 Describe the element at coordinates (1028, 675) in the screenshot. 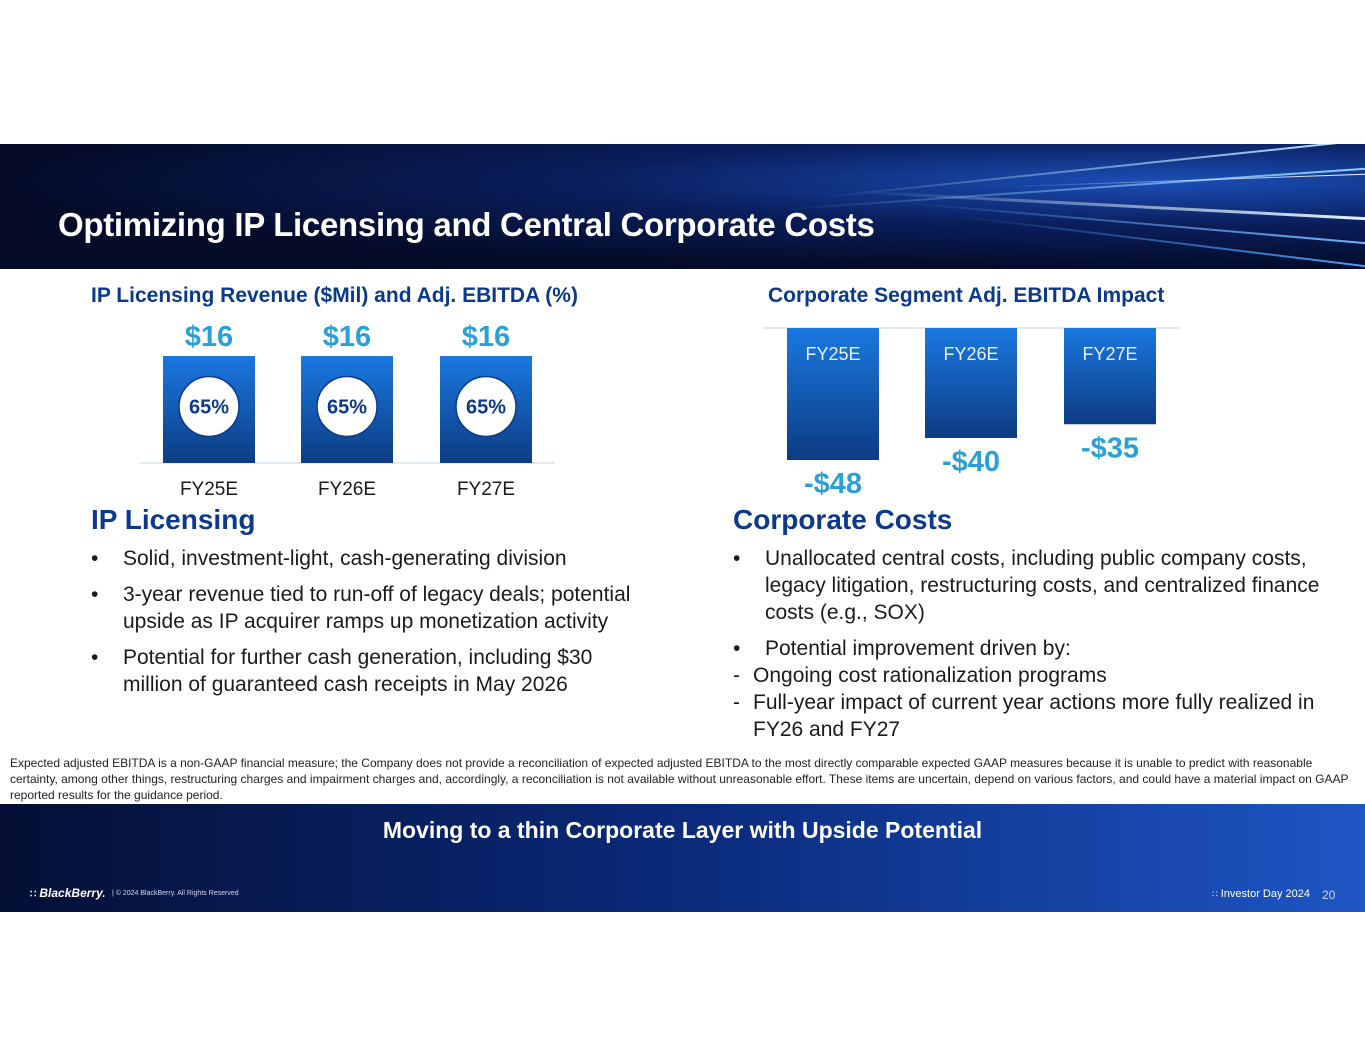

I see `corp-sub-bullet-1: Ongoing cost rationalization programs` at that location.